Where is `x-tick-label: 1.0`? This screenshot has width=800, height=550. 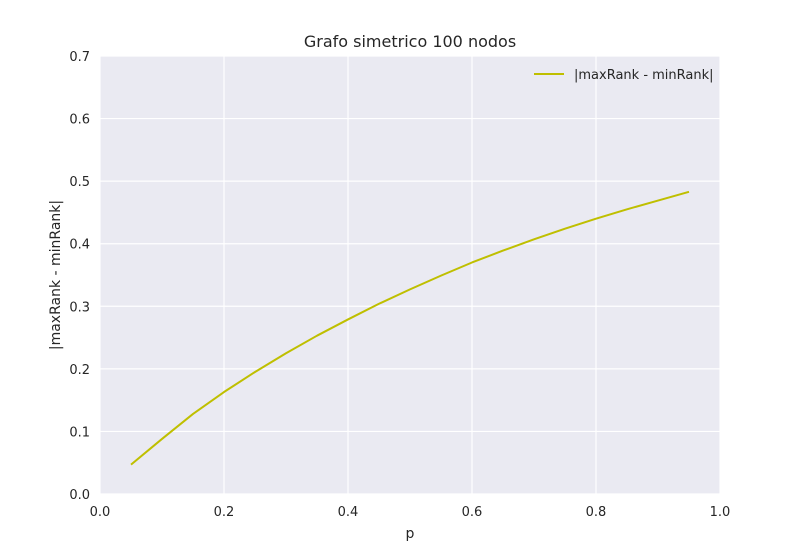 x-tick-label: 1.0 is located at coordinates (720, 512).